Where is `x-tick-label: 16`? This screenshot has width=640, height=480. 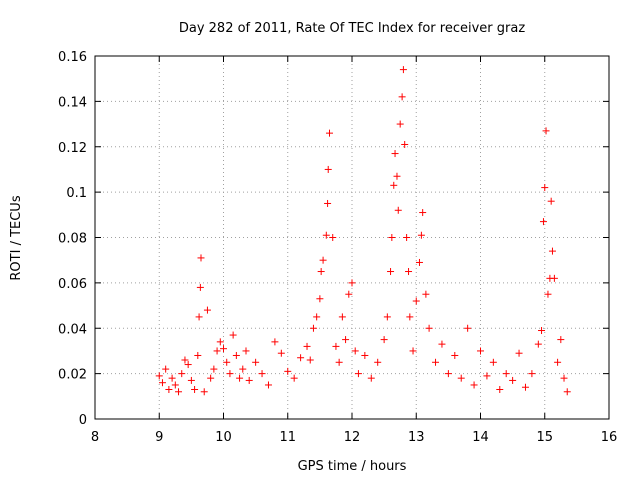 x-tick-label: 16 is located at coordinates (609, 437).